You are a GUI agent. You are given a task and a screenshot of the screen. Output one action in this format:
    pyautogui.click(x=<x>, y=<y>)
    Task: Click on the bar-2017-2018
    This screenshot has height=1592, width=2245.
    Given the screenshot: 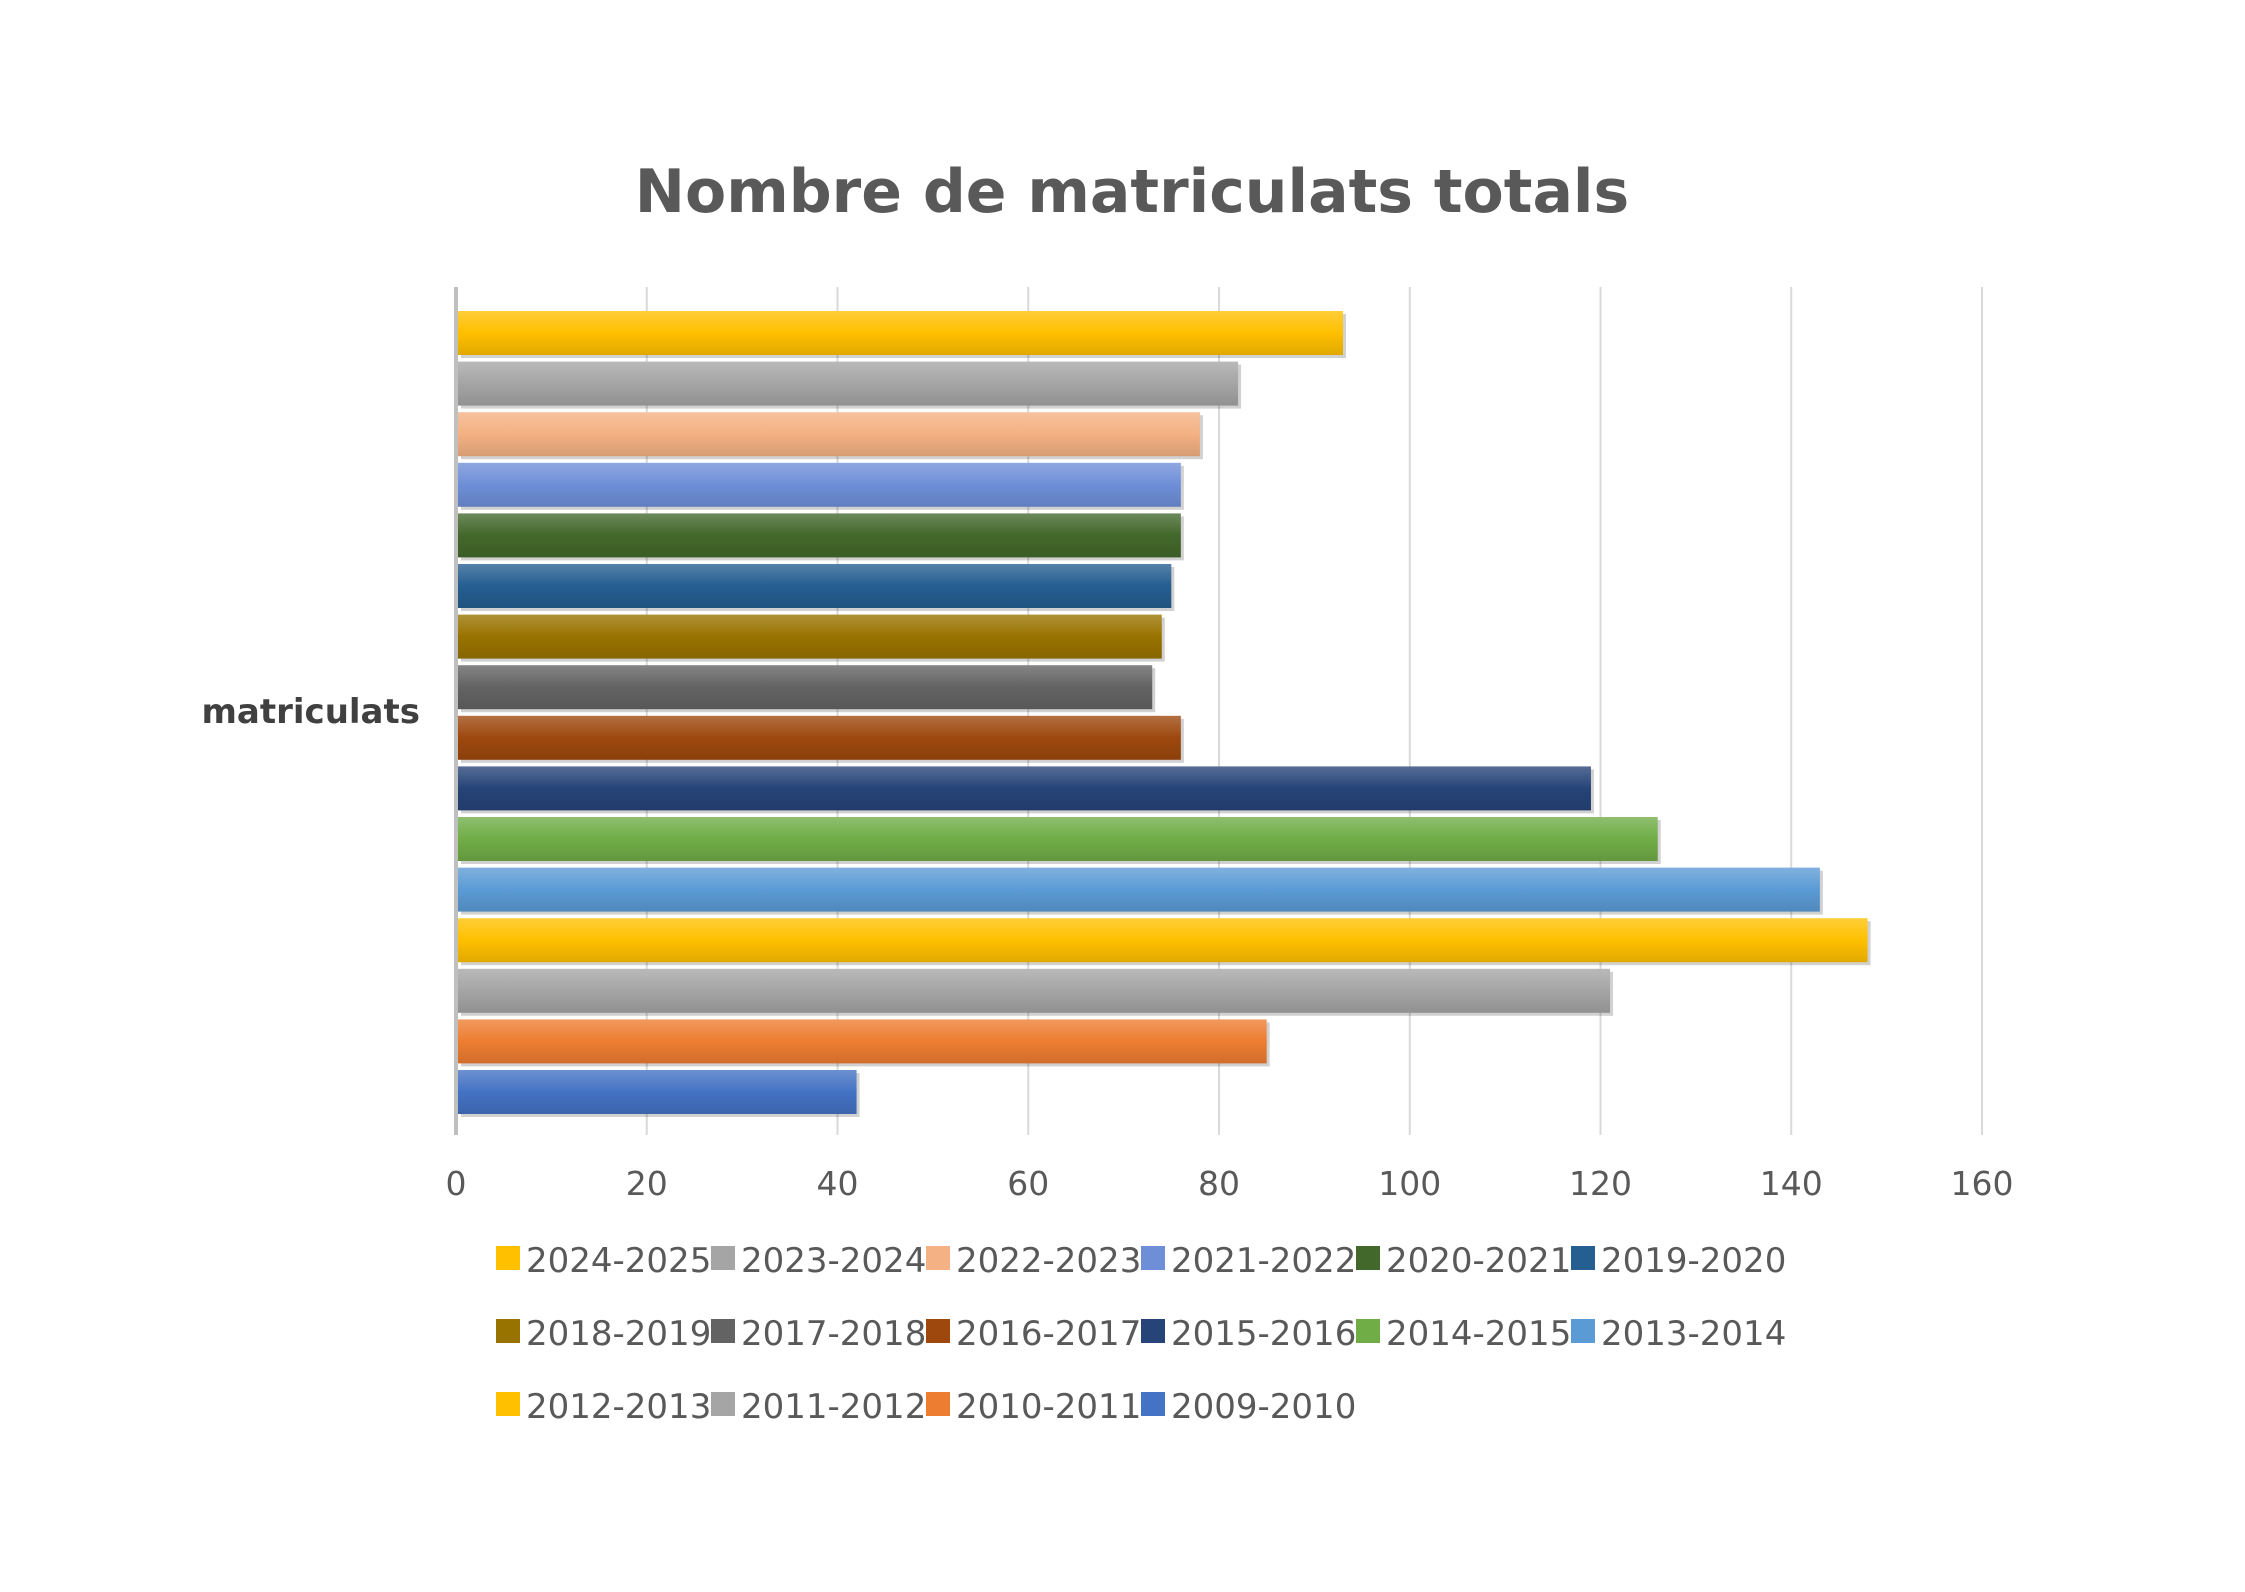 What is the action you would take?
    pyautogui.click(x=805, y=687)
    